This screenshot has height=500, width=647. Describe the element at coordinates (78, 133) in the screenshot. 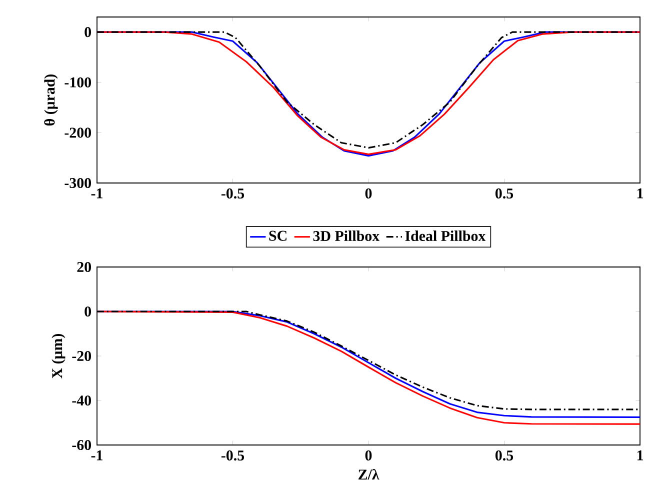

I see `y-tick-label: -200` at that location.